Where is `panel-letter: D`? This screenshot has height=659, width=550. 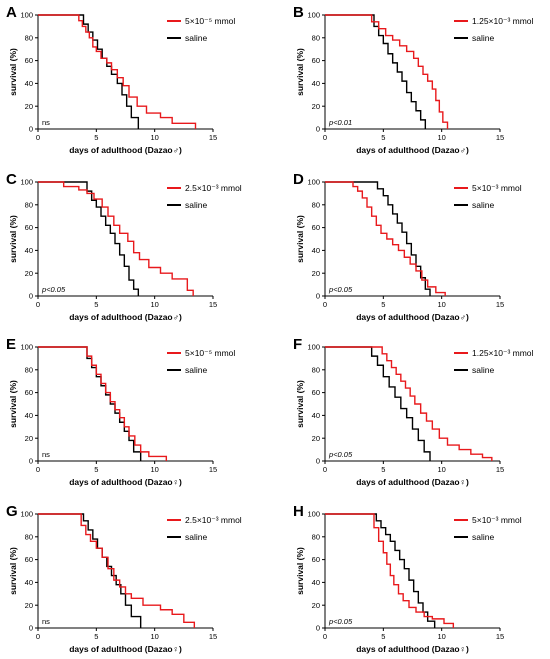 panel-letter: D is located at coordinates (298, 179).